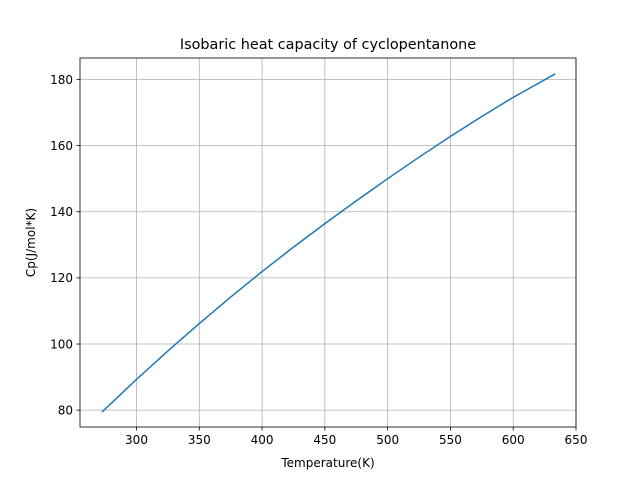 The width and height of the screenshot is (640, 485). Describe the element at coordinates (31, 242) in the screenshot. I see `y-axis-label: Cp(J/mol*K)` at that location.